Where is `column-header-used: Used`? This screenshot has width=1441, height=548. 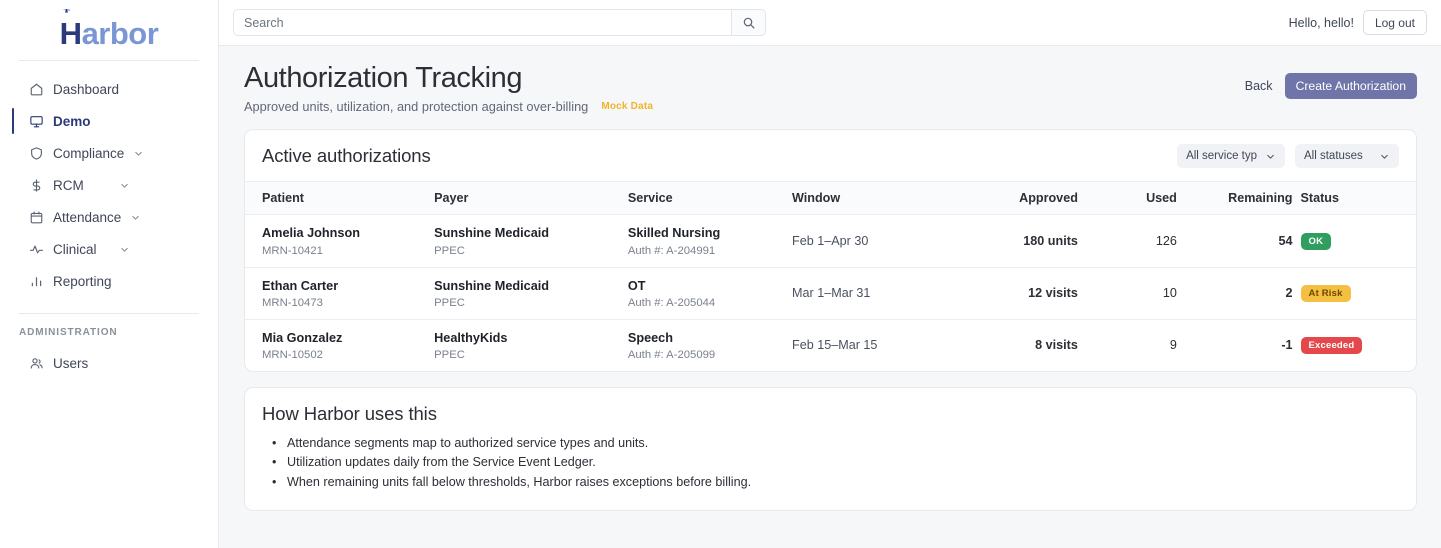 column-header-used: Used is located at coordinates (1135, 198).